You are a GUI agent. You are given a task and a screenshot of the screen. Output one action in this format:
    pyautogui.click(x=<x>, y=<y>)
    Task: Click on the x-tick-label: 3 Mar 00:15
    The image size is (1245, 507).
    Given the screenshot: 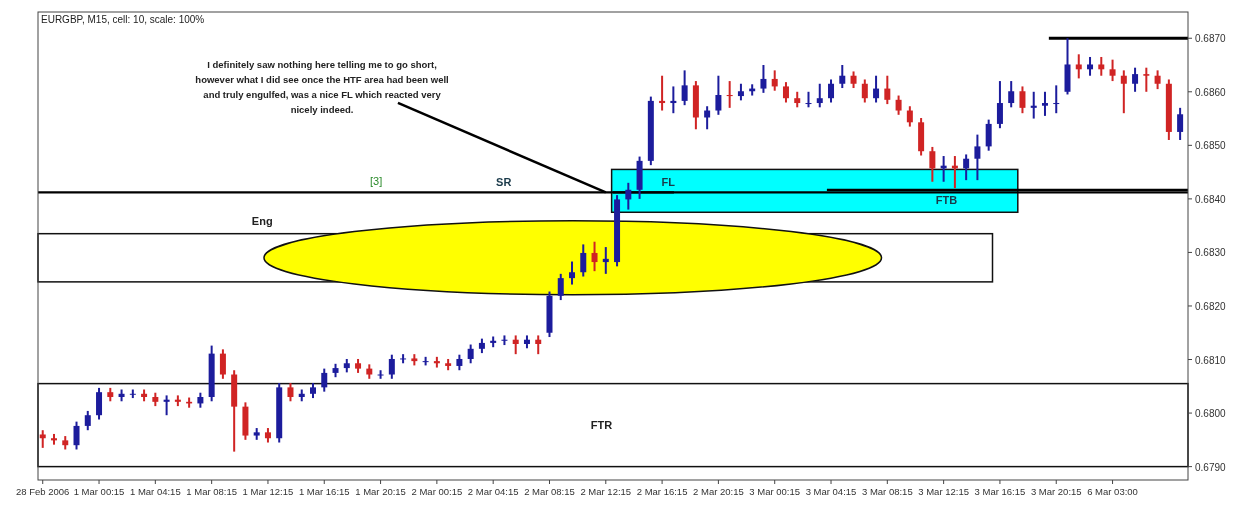 What is the action you would take?
    pyautogui.click(x=775, y=491)
    